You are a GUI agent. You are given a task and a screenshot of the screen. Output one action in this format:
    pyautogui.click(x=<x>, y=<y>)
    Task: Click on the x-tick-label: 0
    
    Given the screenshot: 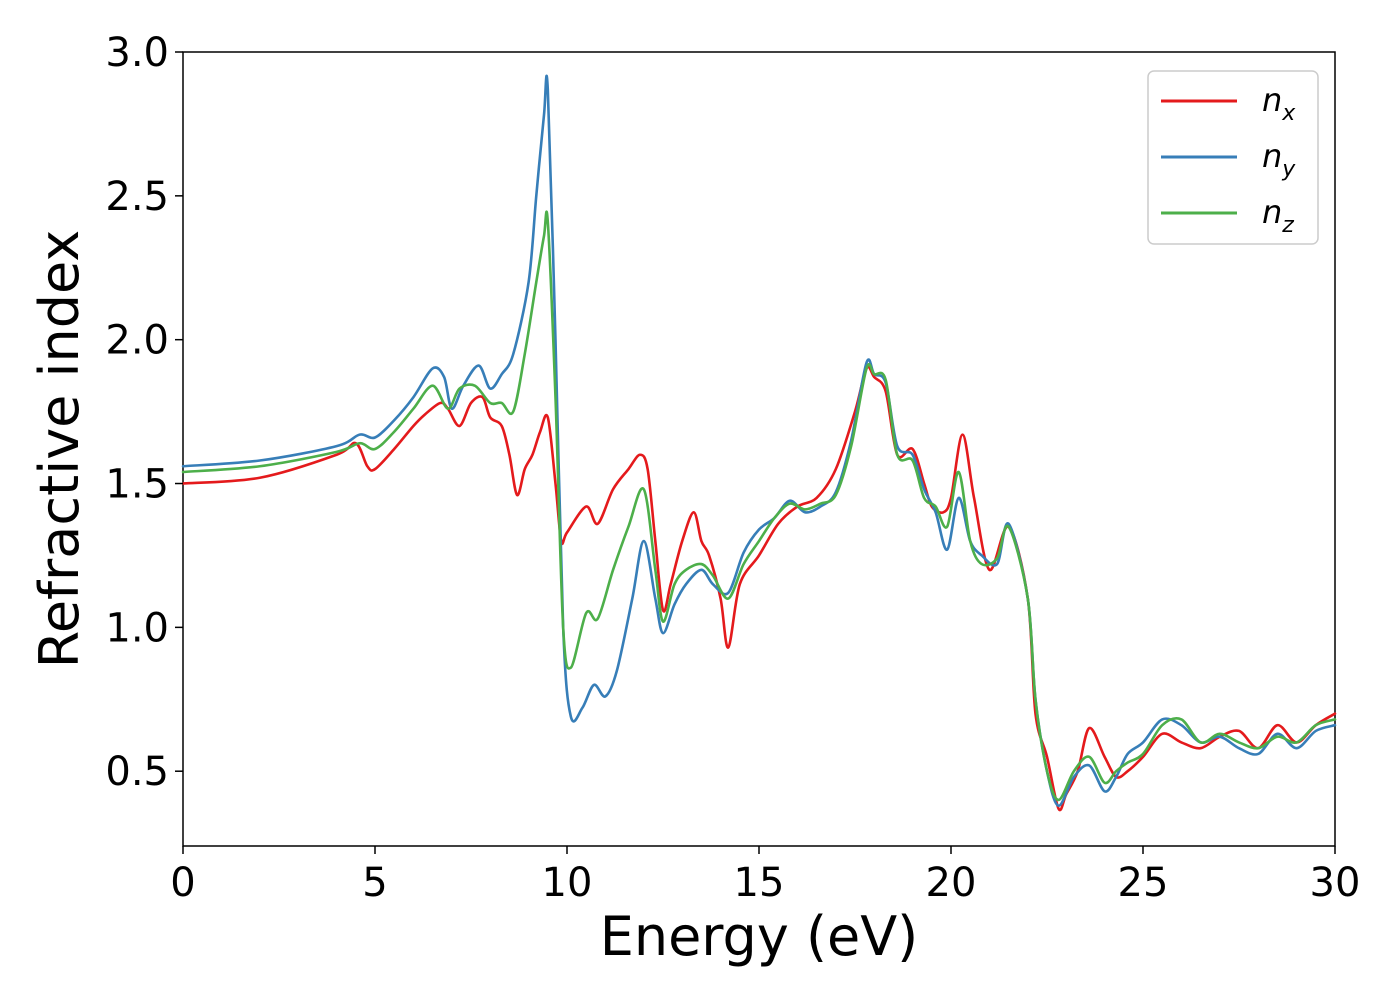 What is the action you would take?
    pyautogui.click(x=182, y=883)
    